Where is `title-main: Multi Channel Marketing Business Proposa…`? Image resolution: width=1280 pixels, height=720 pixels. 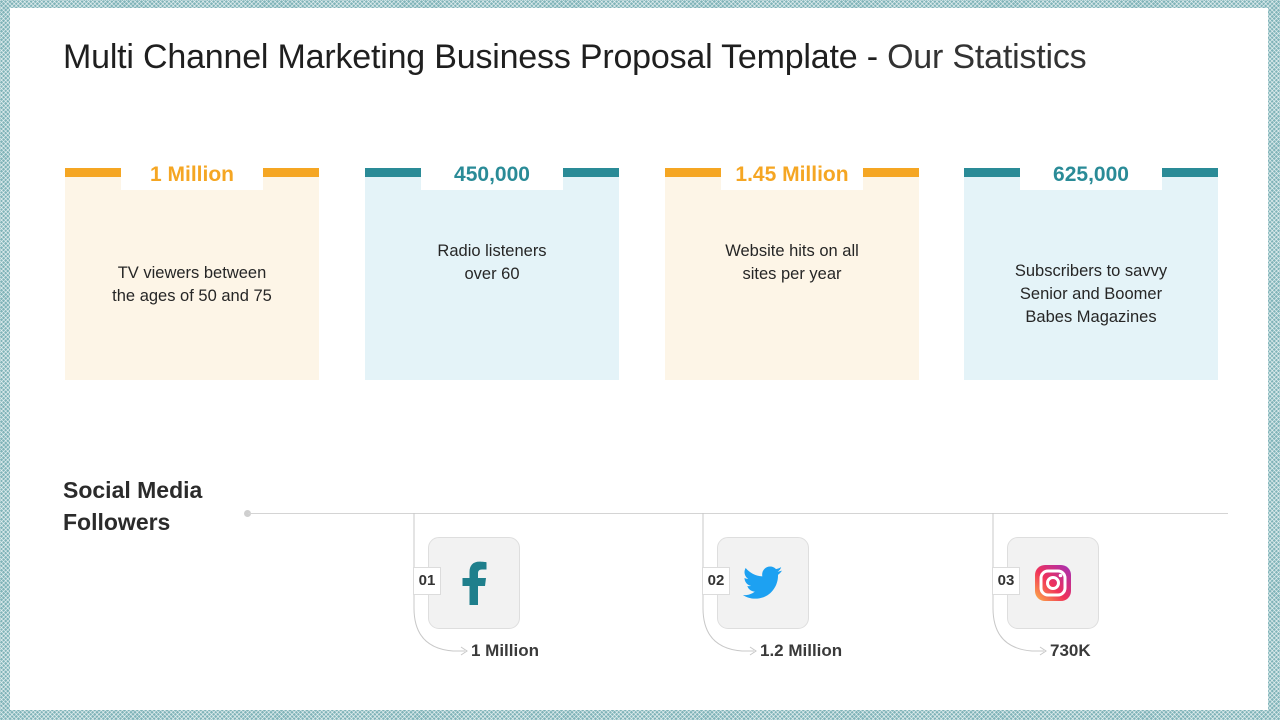 title-main: Multi Channel Marketing Business Proposa… is located at coordinates (475, 57).